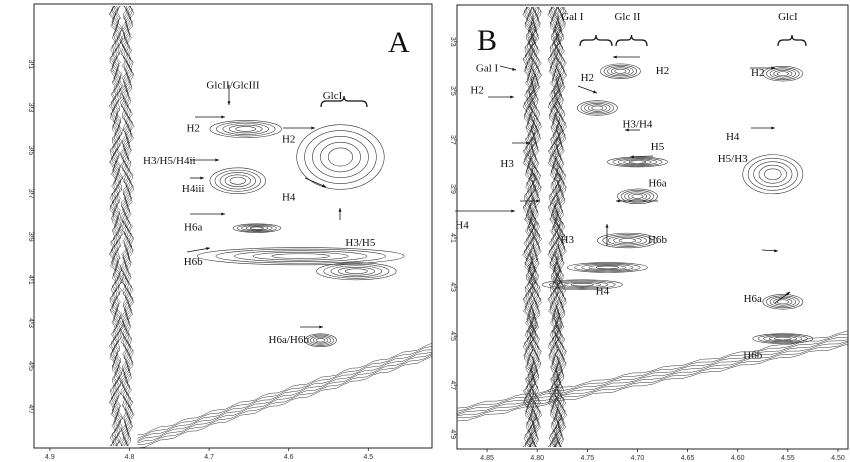 Image resolution: width=850 pixels, height=462 pixels. I want to click on peak-annotation: H4iii, so click(193, 189).